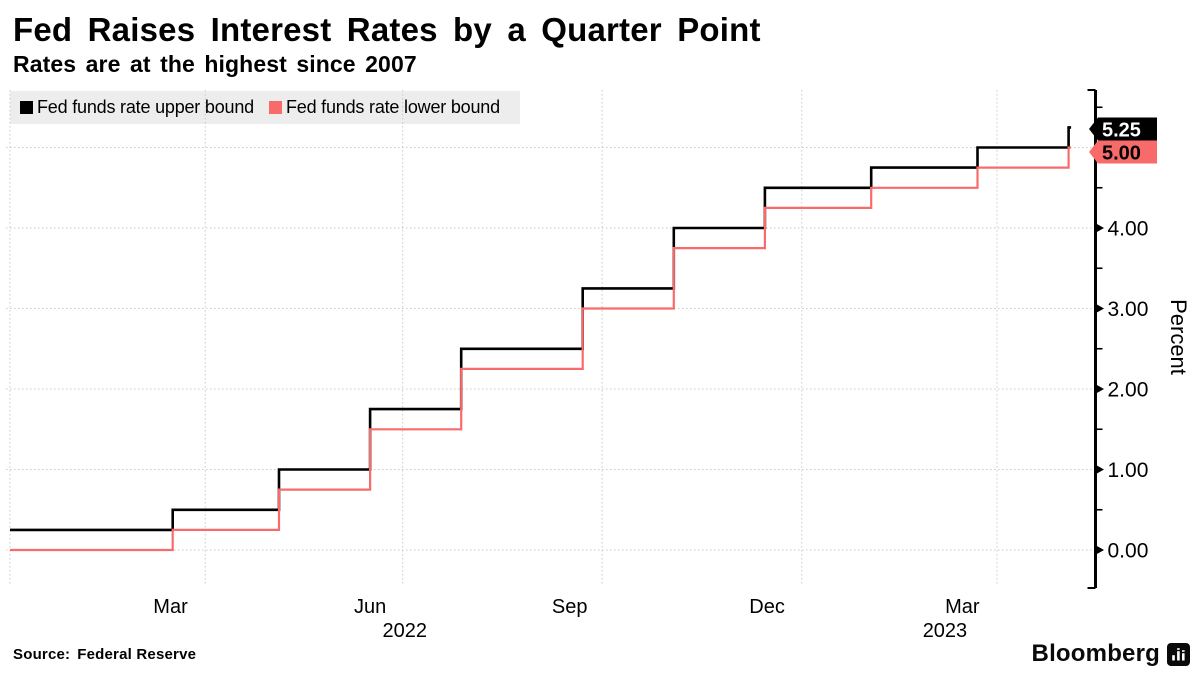 The image size is (1200, 675). I want to click on legend-entry-lower-bound: Fed funds rate lower bound, so click(384, 107).